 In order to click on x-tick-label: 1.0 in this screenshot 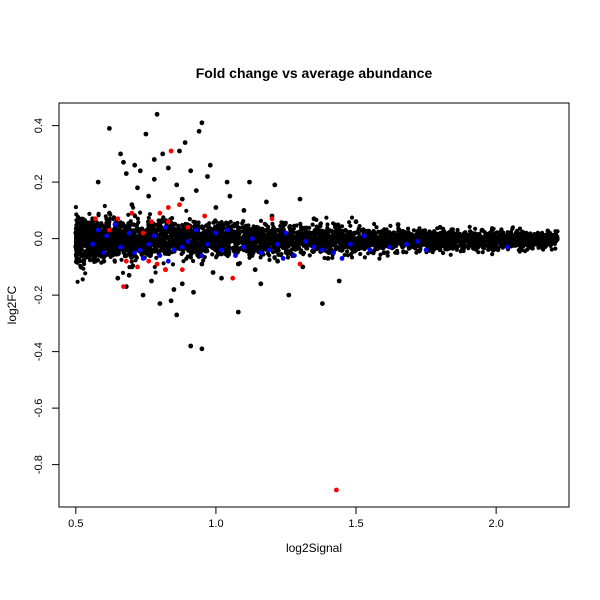, I will do `click(215, 524)`.